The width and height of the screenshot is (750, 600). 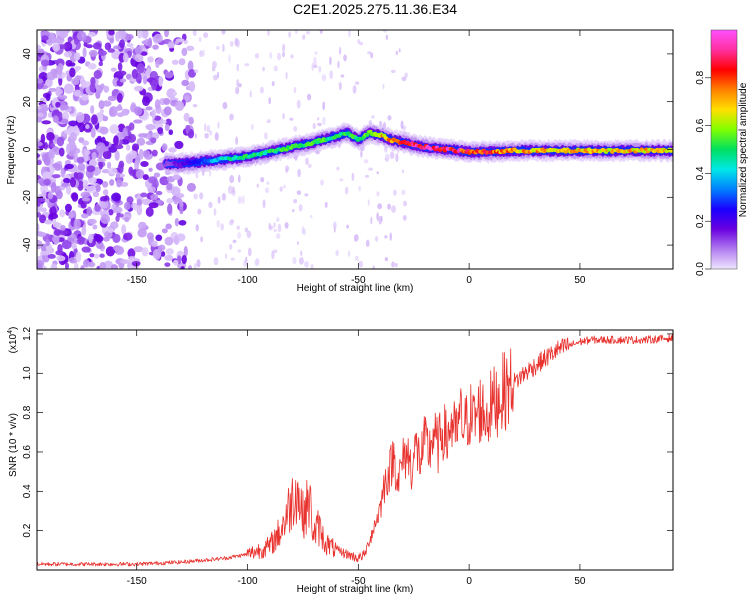 I want to click on spectrogram-y-tick-label: 0, so click(x=27, y=149).